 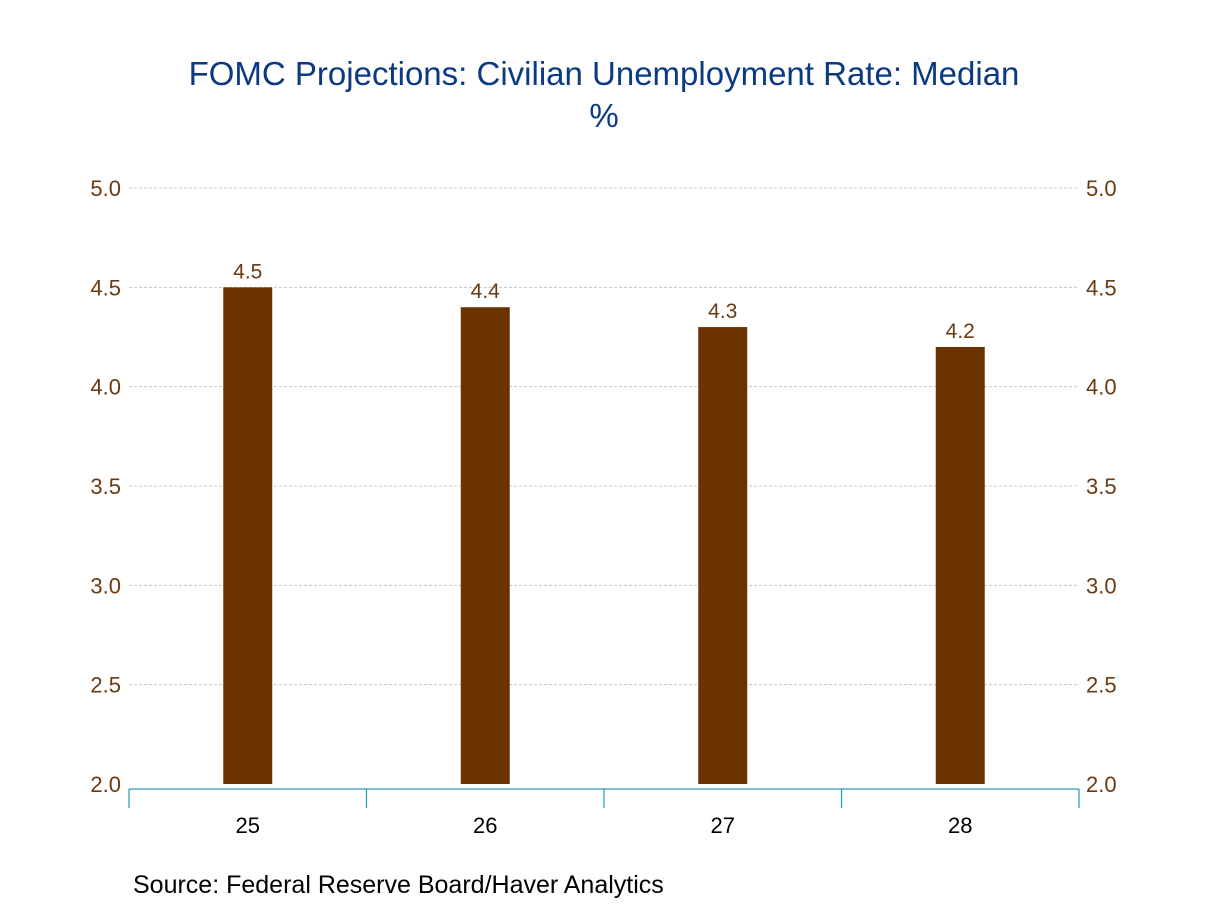 I want to click on data-labels: 4.5 4.4 4.3 4.2, so click(x=604, y=301).